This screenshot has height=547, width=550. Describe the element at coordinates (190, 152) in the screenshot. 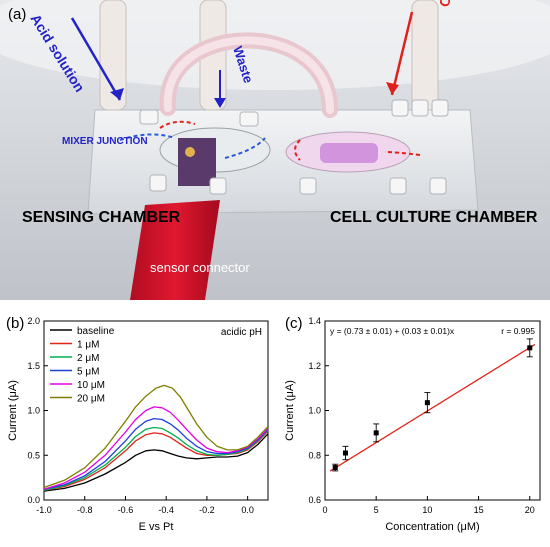

I see `electrode-dot` at that location.